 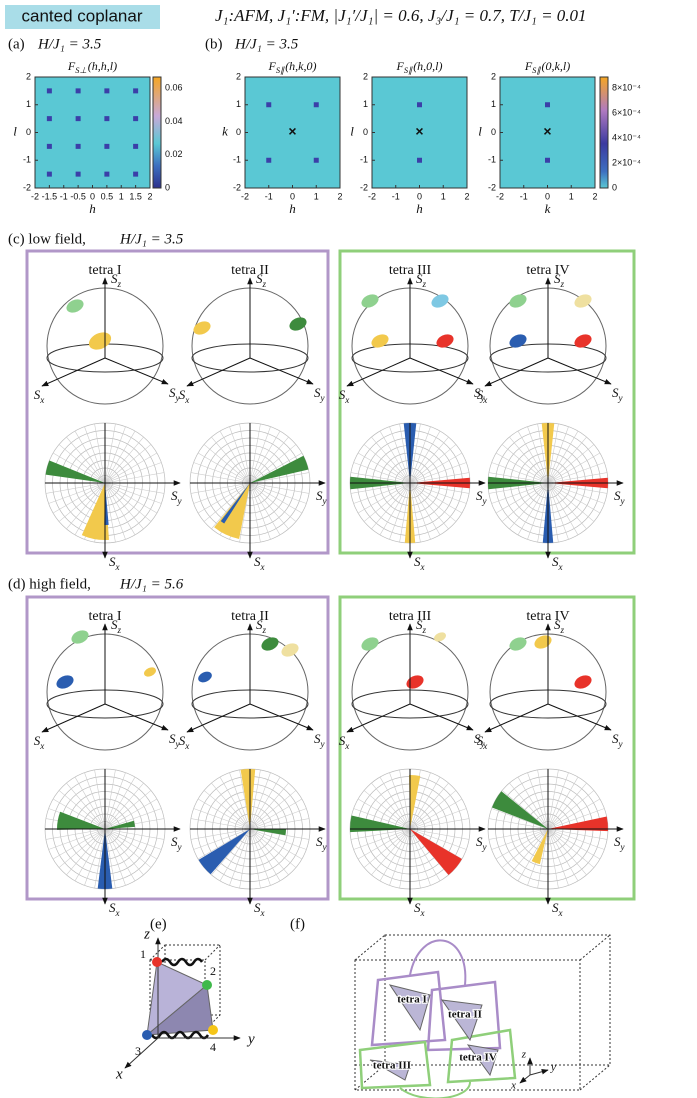 I want to click on map-title: FS∥(0,k,l), so click(x=547, y=67).